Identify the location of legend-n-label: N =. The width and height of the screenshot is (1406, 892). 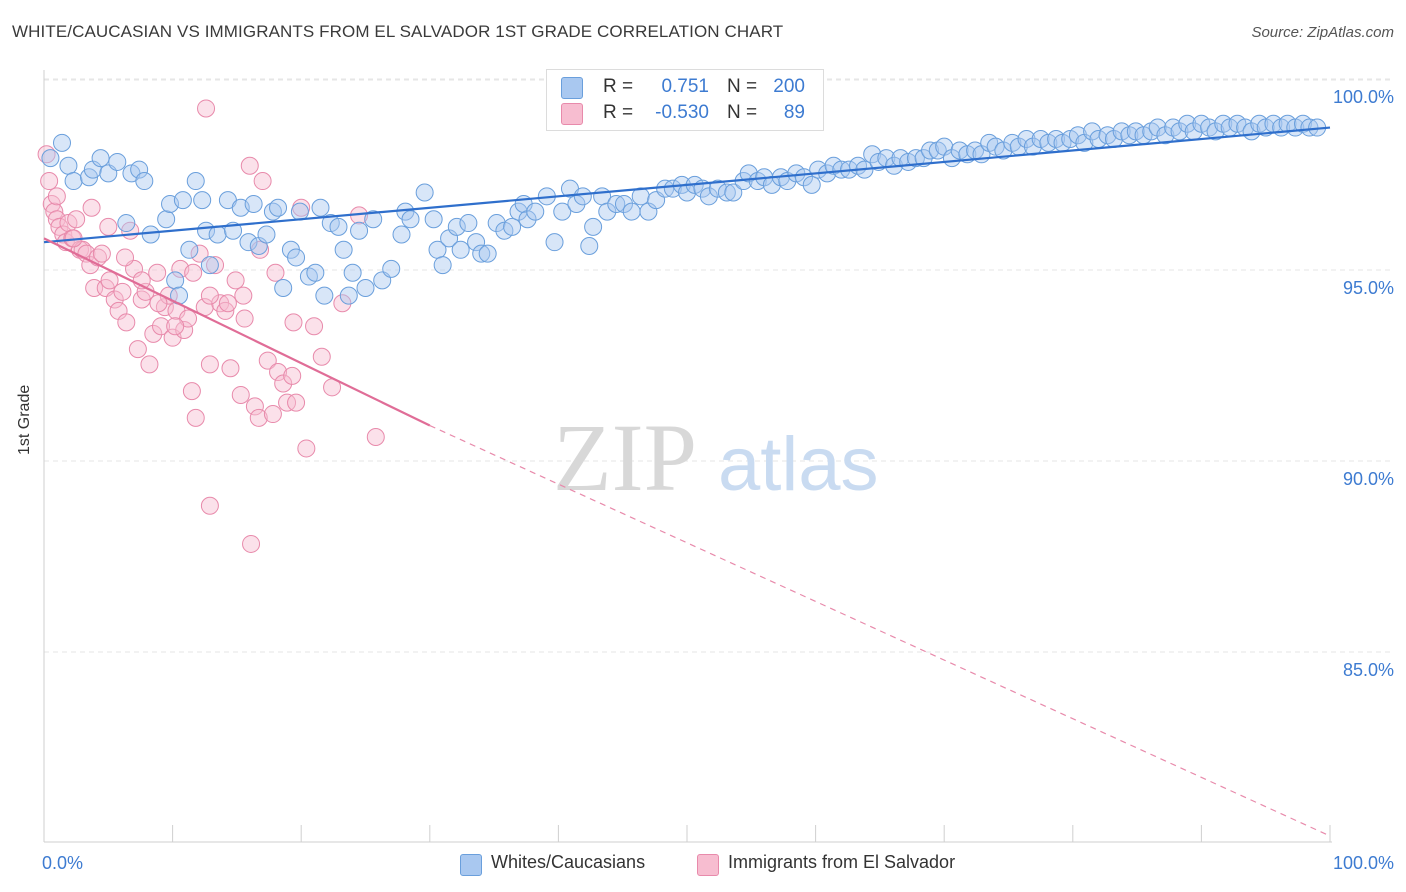
(742, 112).